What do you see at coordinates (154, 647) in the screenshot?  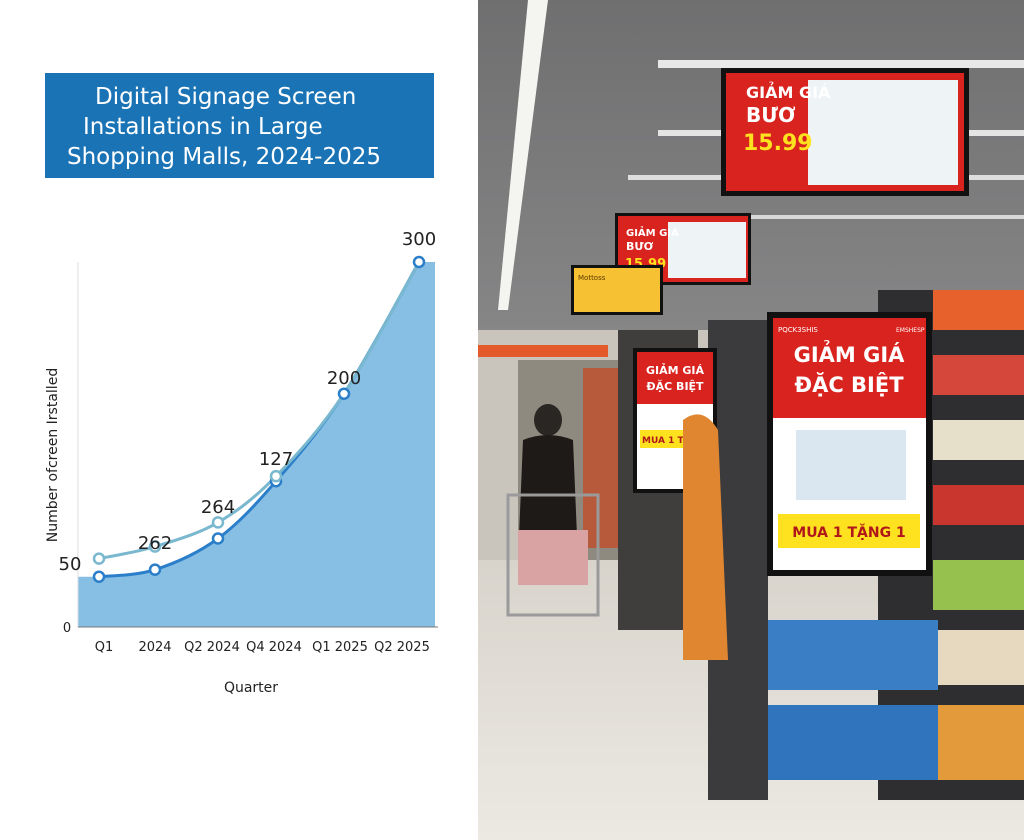 I see `x-tick-label: 2024` at bounding box center [154, 647].